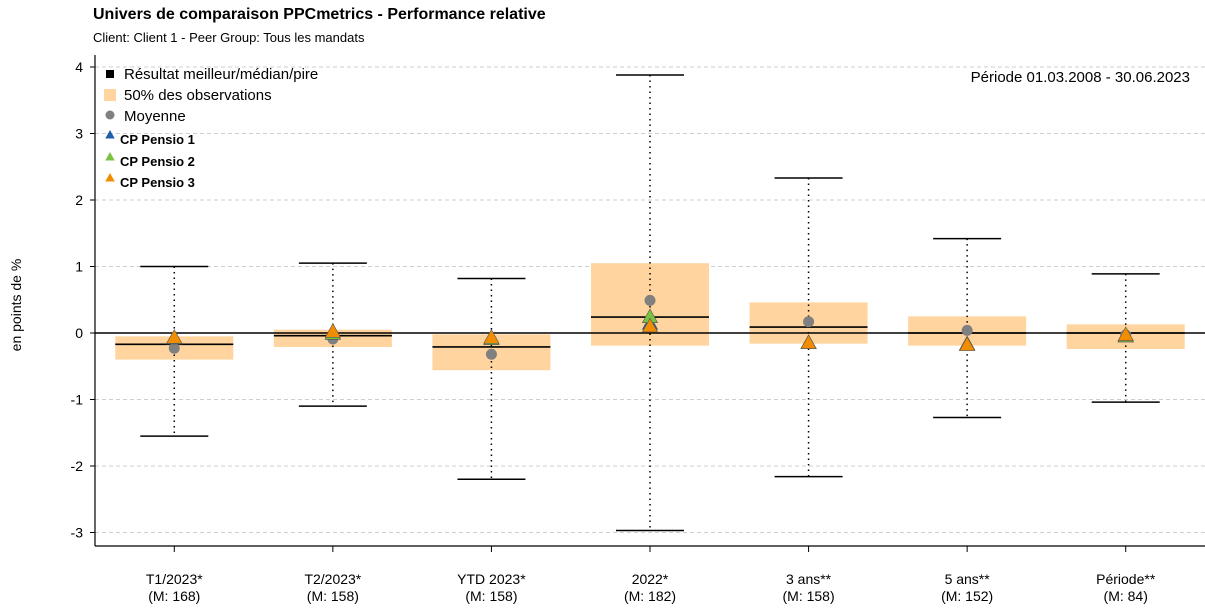 The height and width of the screenshot is (611, 1205). I want to click on y-tick-label: 0, so click(79, 333).